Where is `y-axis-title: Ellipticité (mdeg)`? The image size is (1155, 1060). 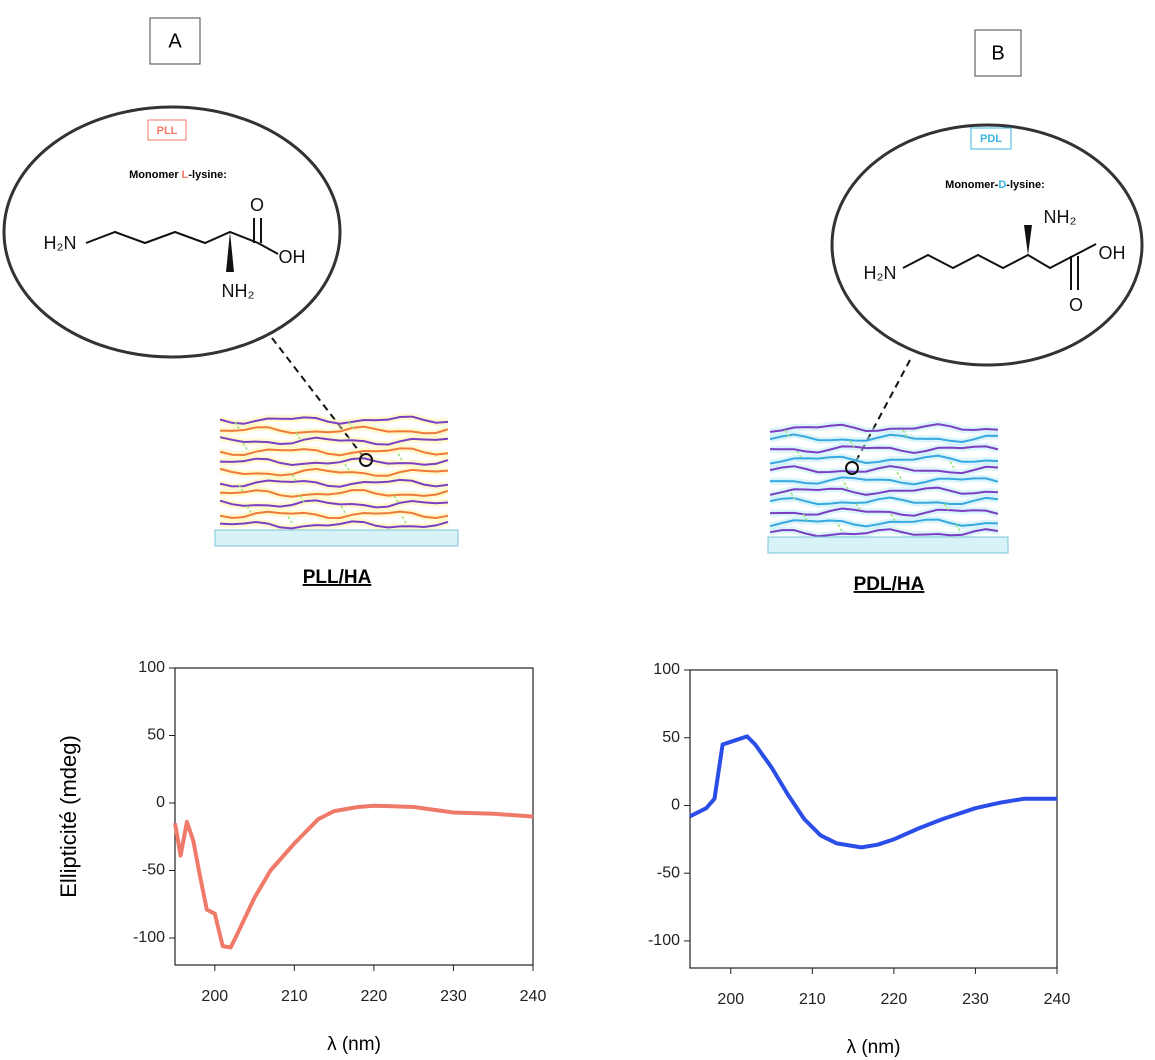
y-axis-title: Ellipticité (mdeg) is located at coordinates (68, 816).